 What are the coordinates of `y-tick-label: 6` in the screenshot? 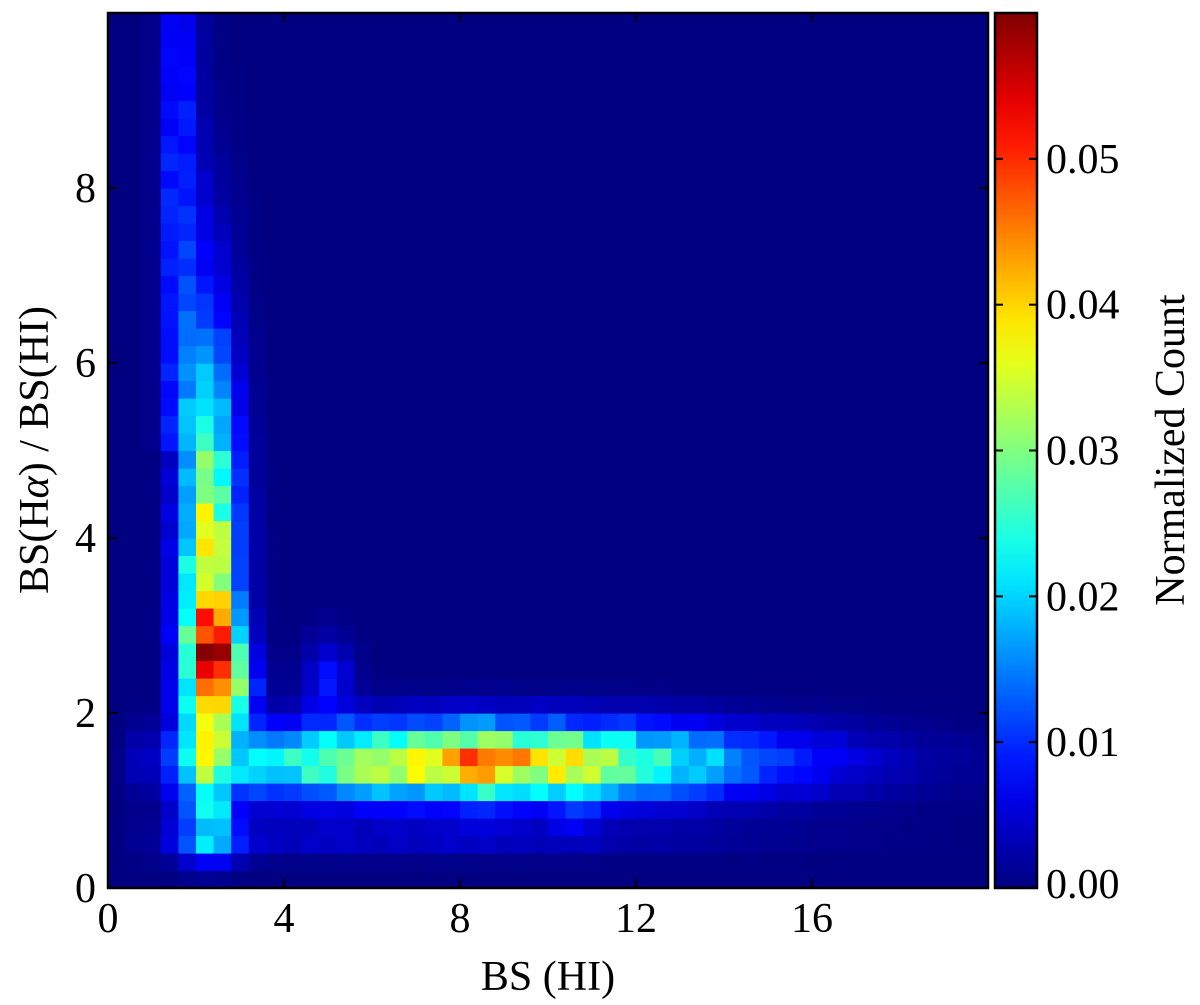 It's located at (85, 364).